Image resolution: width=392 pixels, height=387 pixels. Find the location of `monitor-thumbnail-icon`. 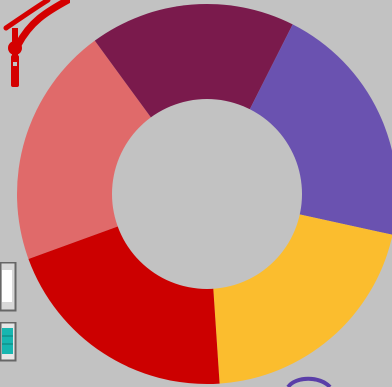

monitor-thumbnail-icon is located at coordinates (8, 342).